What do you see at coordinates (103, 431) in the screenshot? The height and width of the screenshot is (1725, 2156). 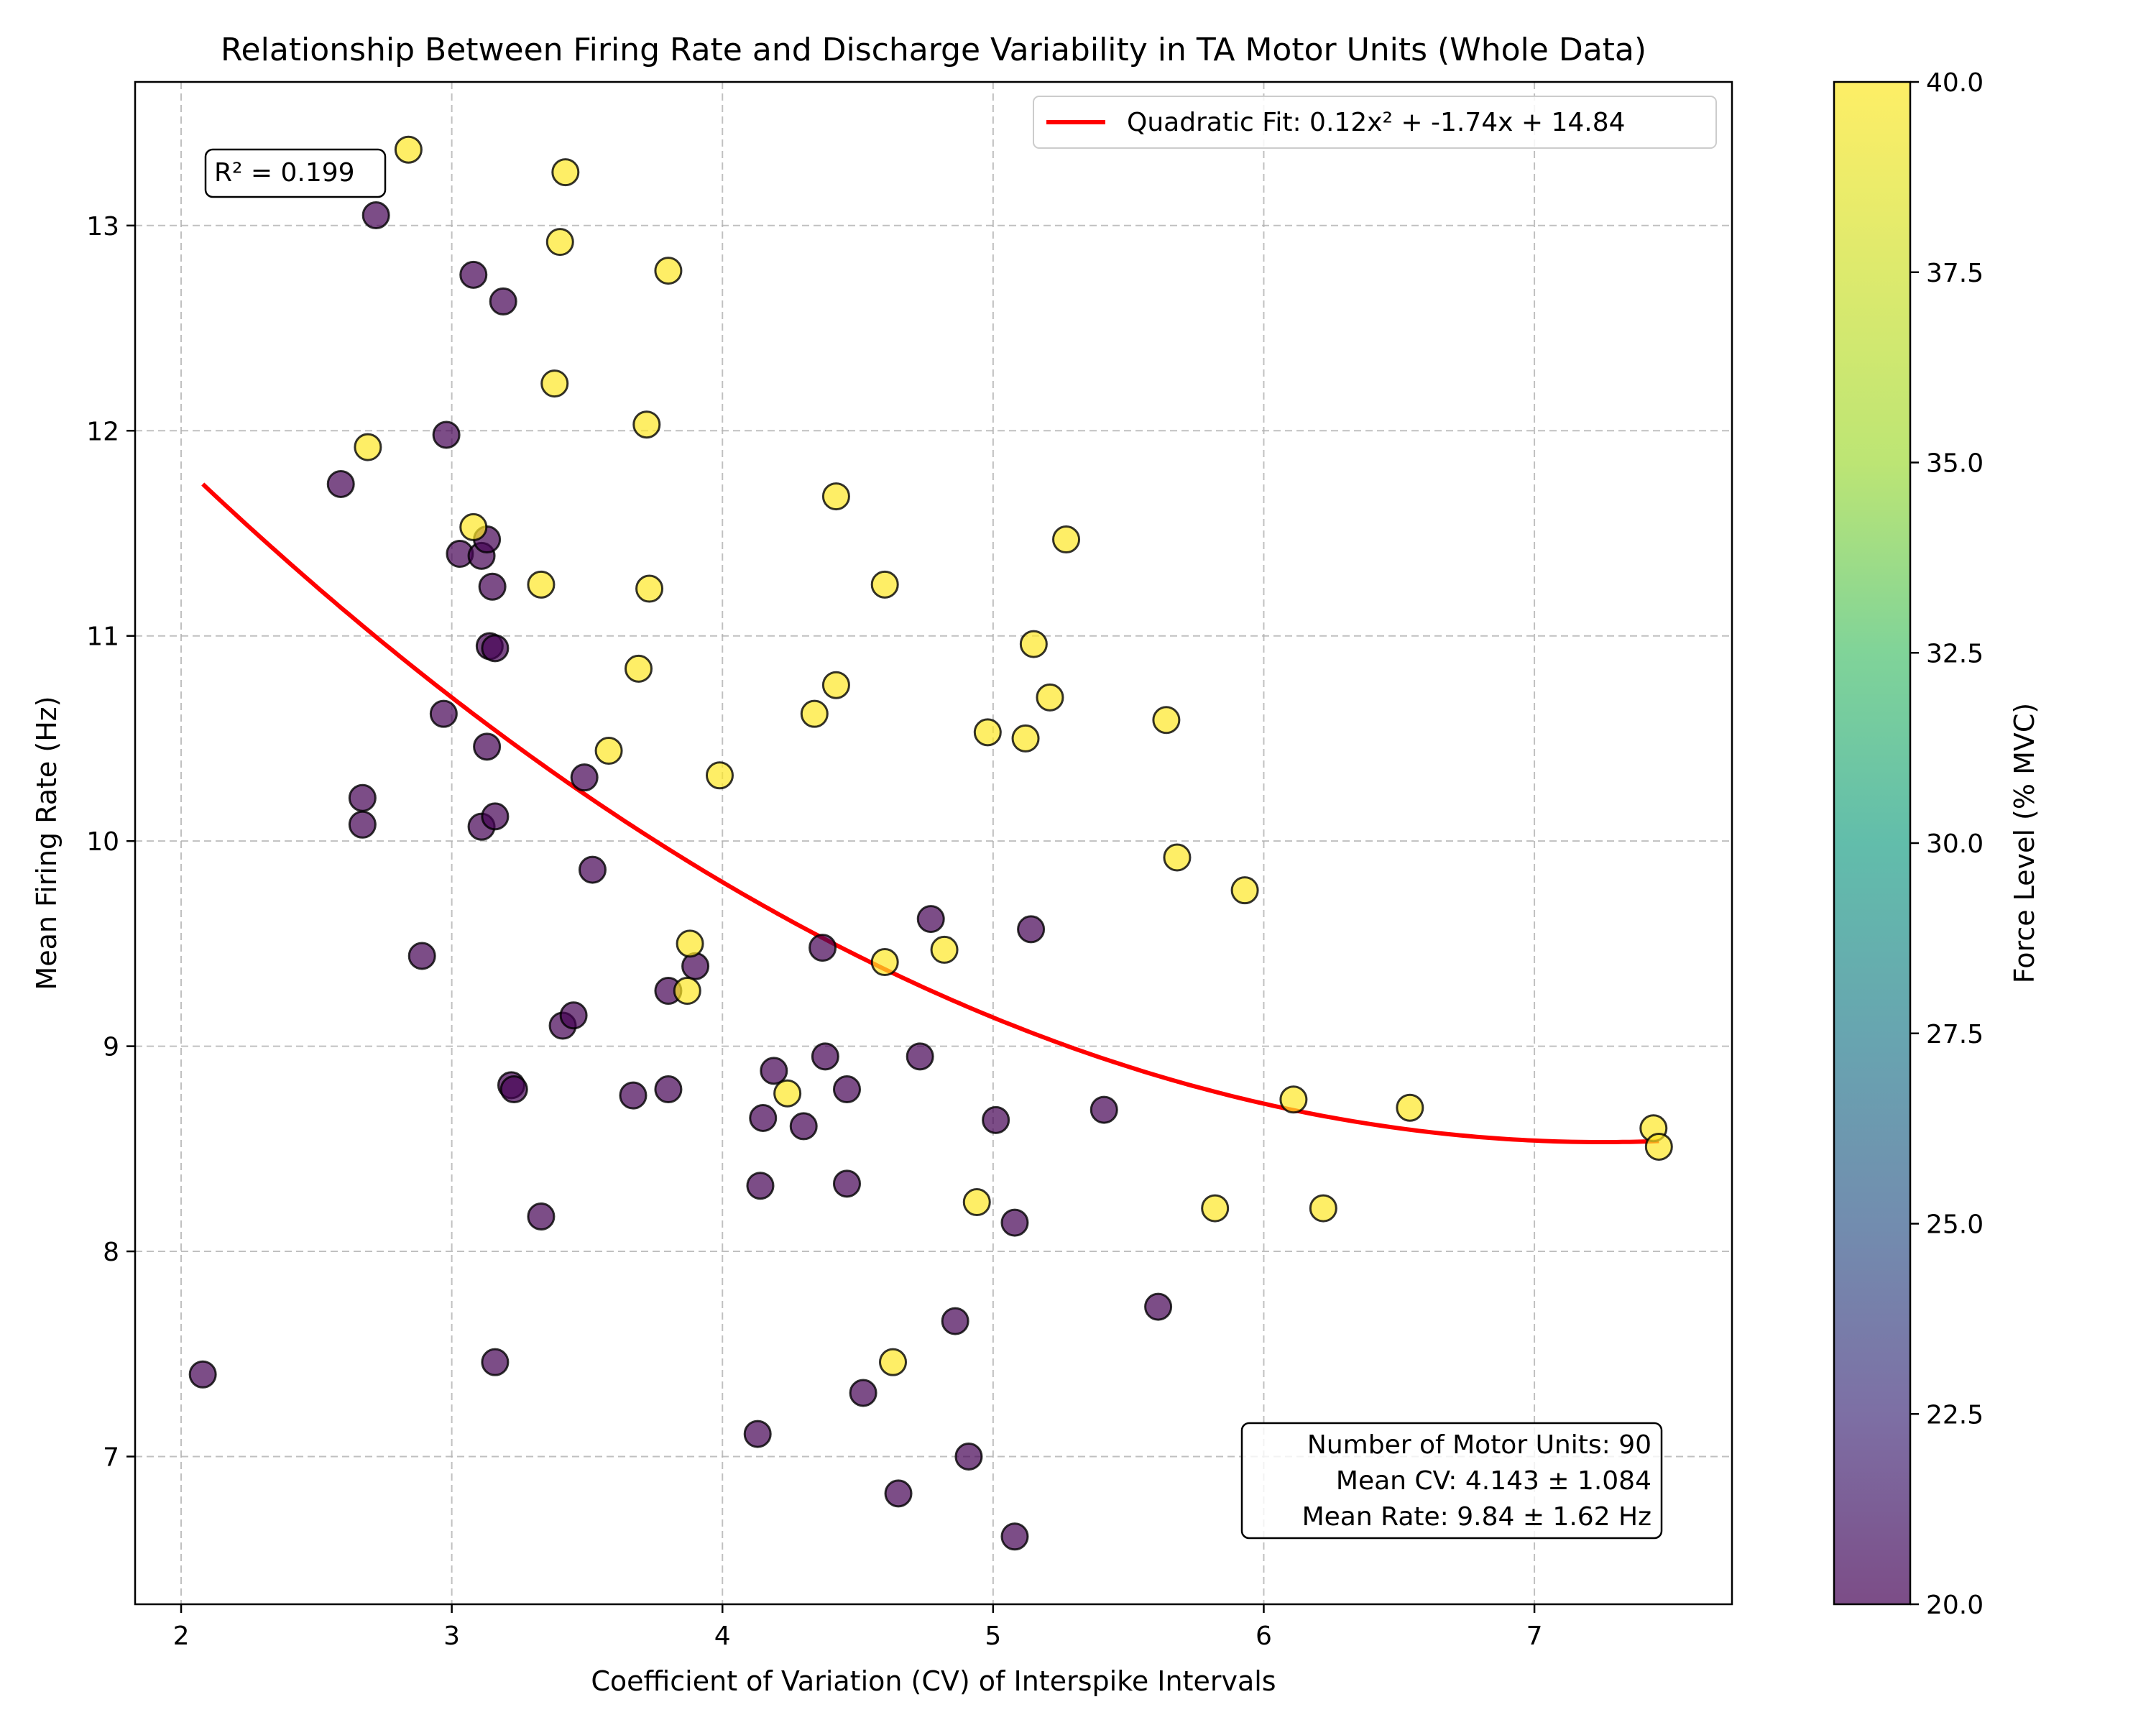 I see `y-tick-label: 12` at bounding box center [103, 431].